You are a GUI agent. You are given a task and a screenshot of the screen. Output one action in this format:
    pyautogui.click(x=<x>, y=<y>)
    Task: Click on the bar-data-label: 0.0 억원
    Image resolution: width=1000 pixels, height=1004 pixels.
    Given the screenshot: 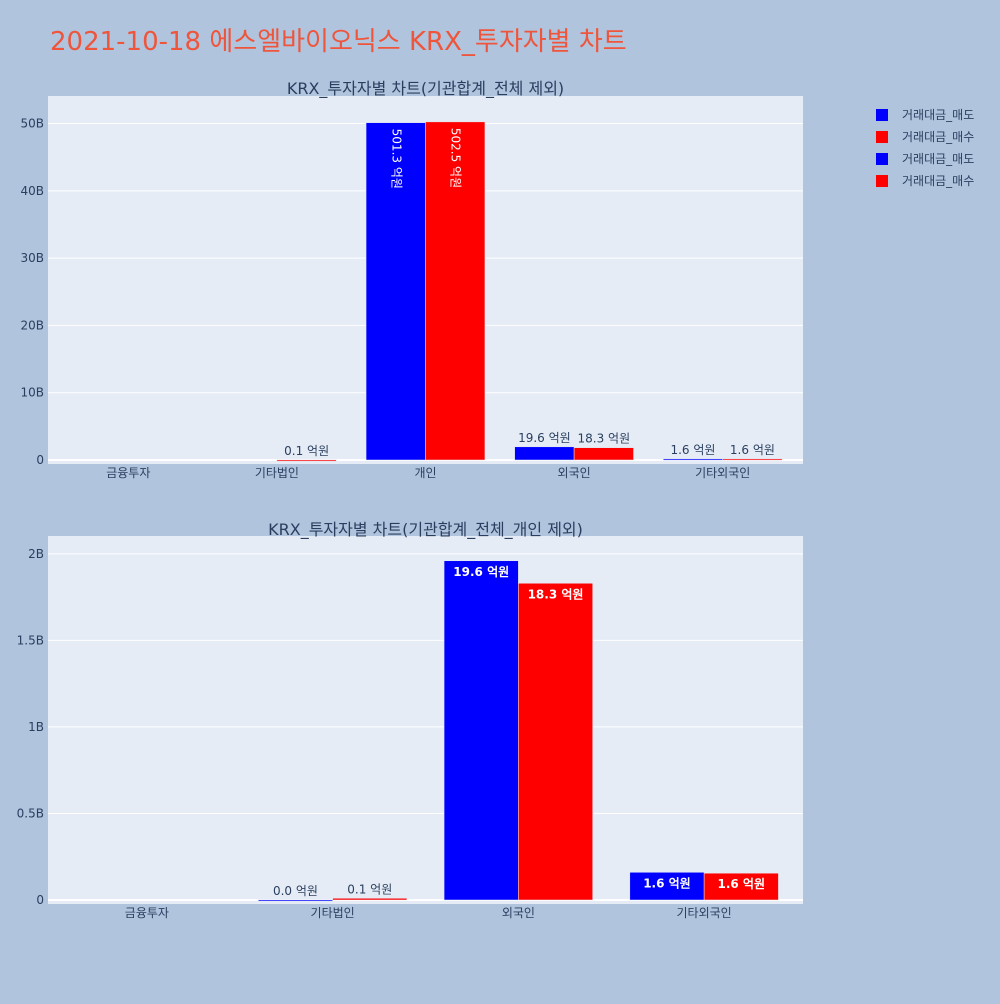 What is the action you would take?
    pyautogui.click(x=295, y=891)
    